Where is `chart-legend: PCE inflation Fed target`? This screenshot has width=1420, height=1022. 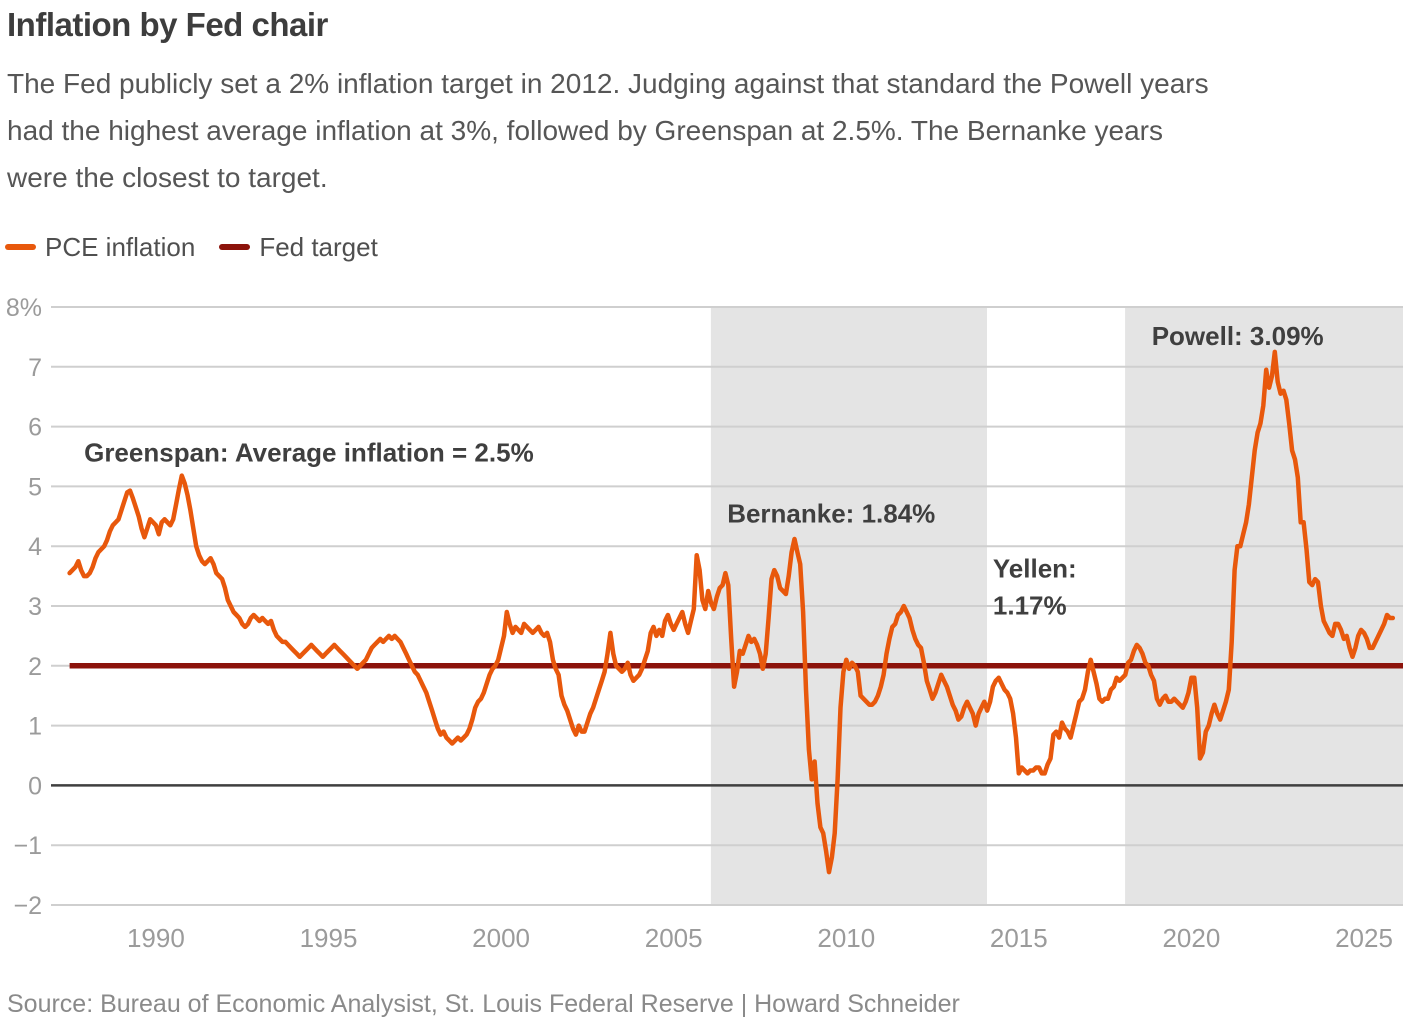
chart-legend: PCE inflation Fed target is located at coordinates (191, 247).